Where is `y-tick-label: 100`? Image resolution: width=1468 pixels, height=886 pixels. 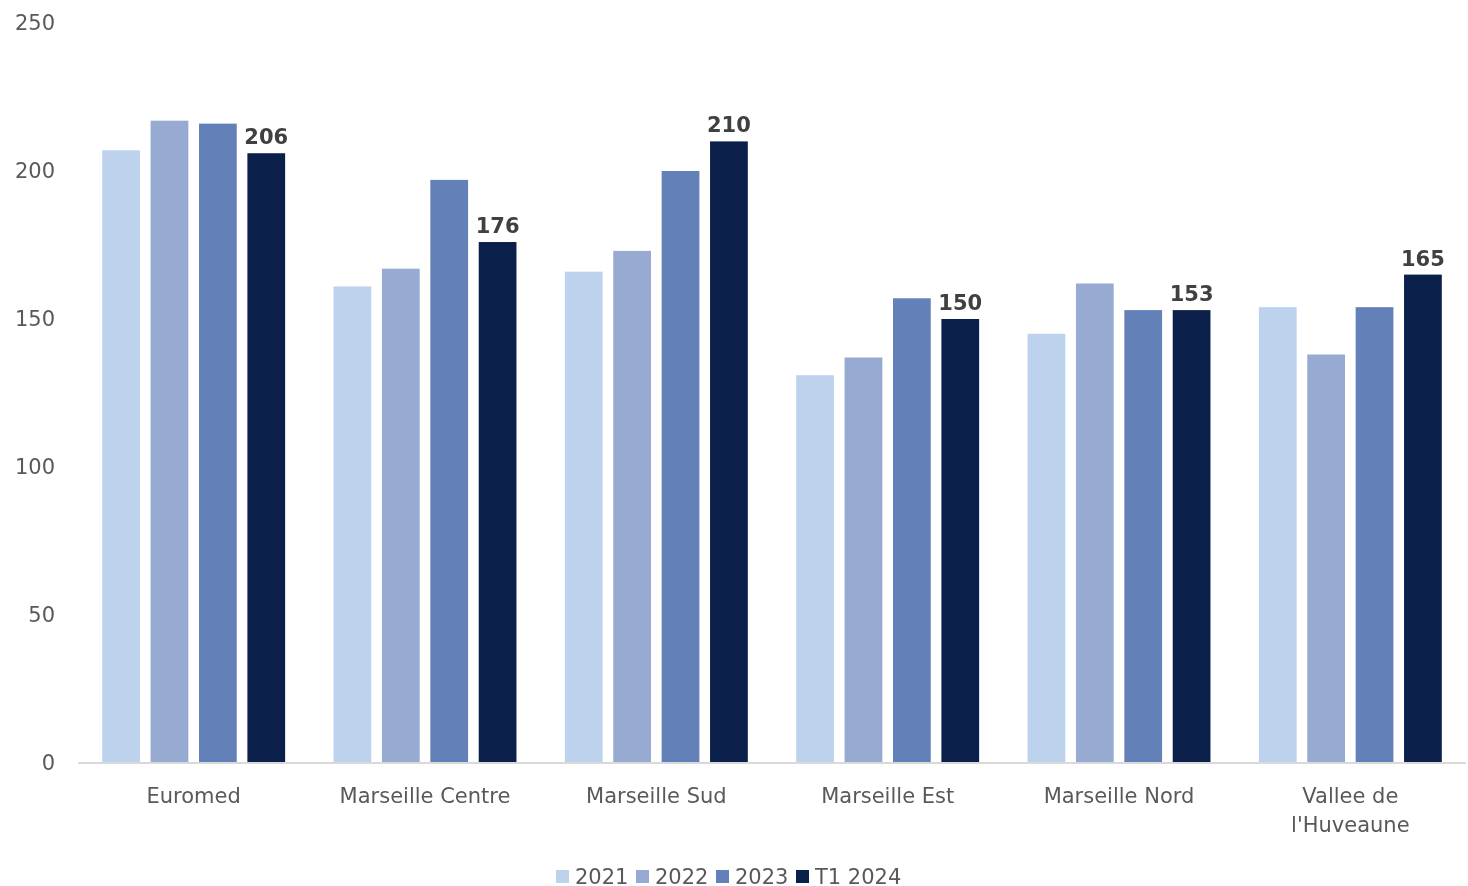 y-tick-label: 100 is located at coordinates (34, 467).